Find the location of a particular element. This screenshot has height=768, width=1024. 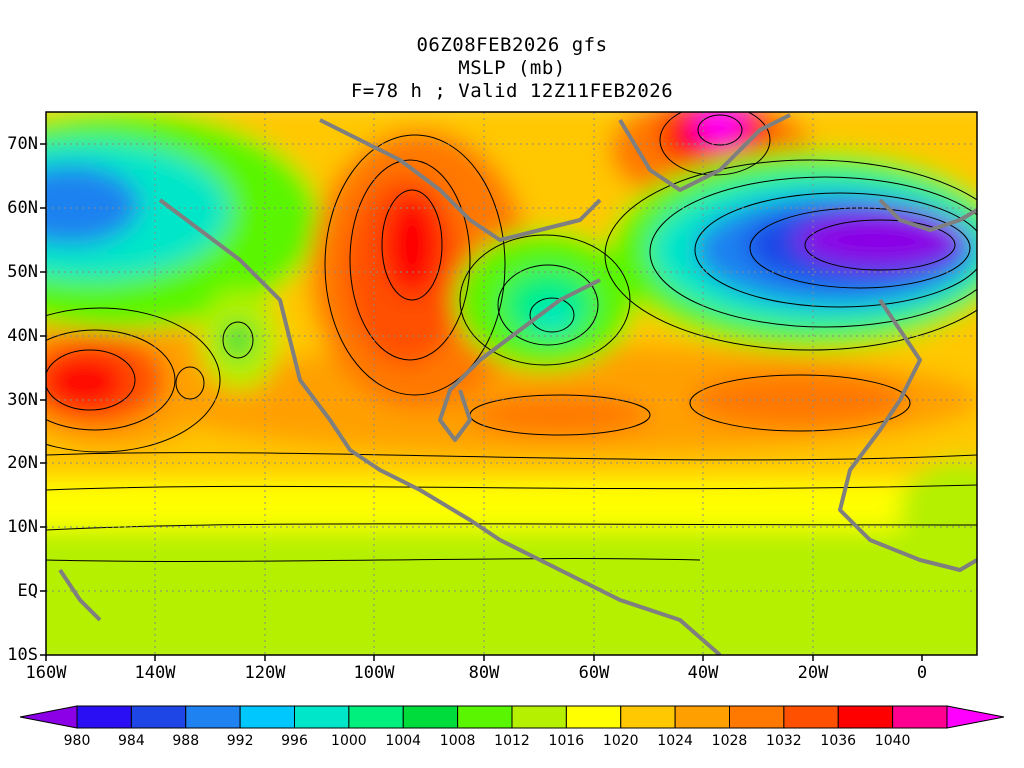

lat-label-10s: 10S is located at coordinates (22, 655).